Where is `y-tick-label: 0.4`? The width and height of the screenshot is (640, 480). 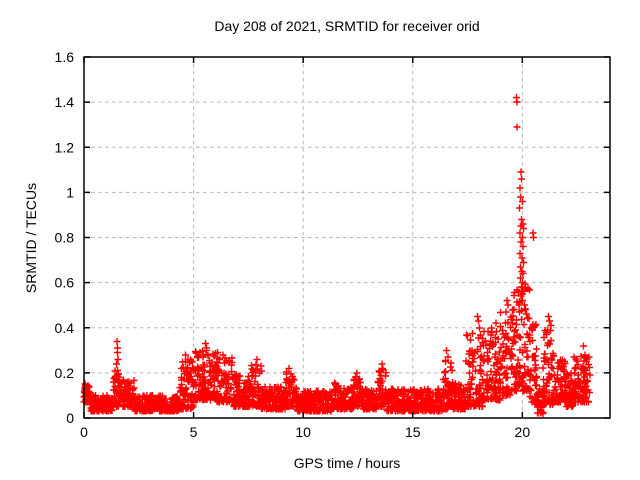
y-tick-label: 0.4 is located at coordinates (65, 328).